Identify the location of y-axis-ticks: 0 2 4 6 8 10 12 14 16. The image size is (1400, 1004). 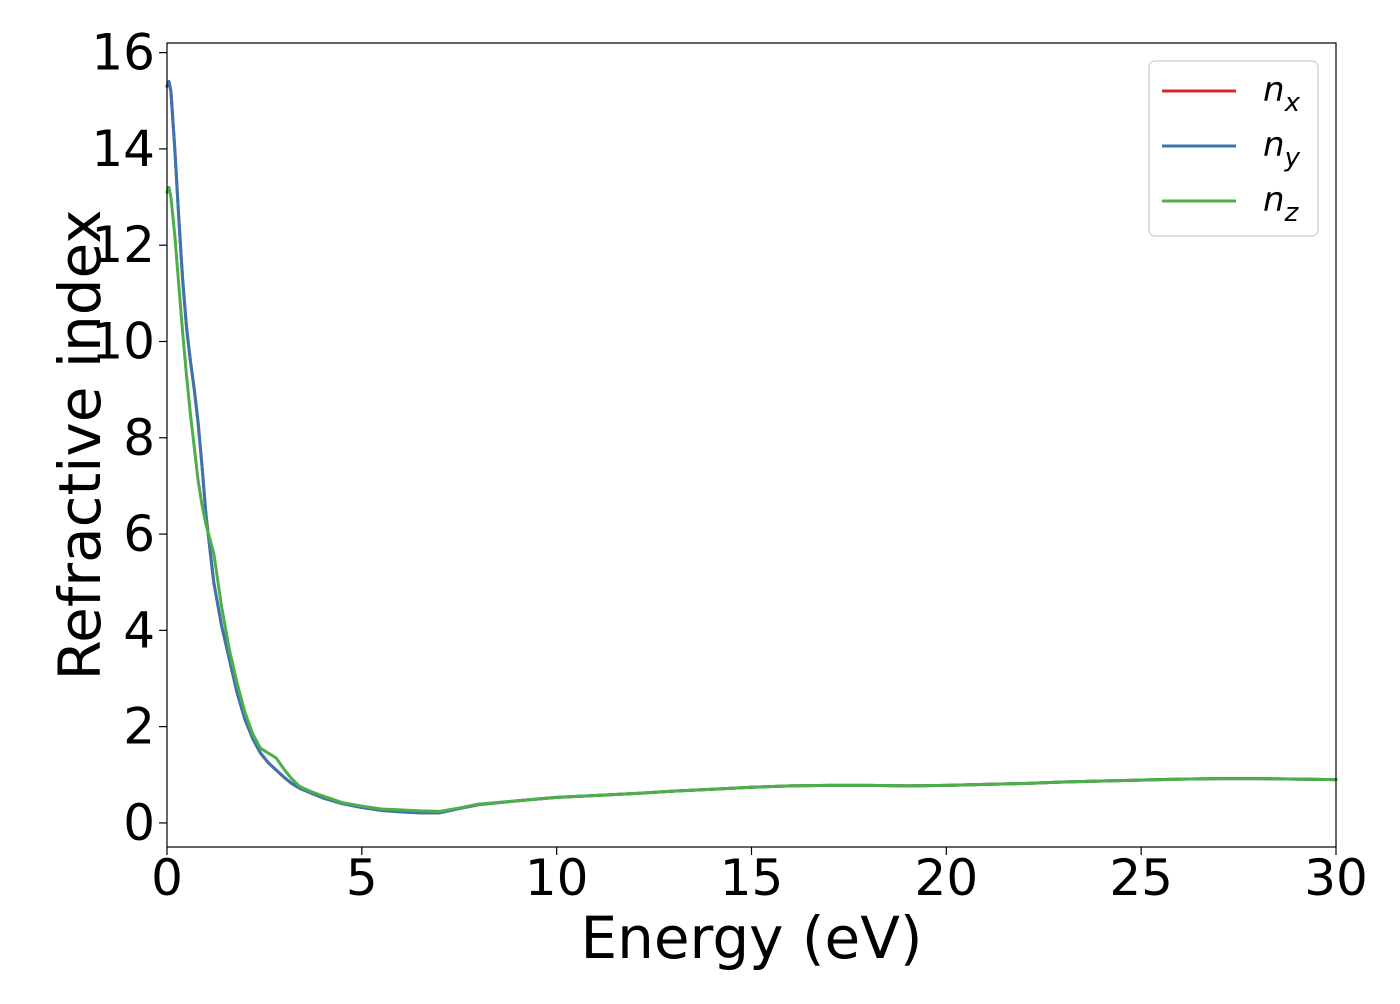
(129, 438).